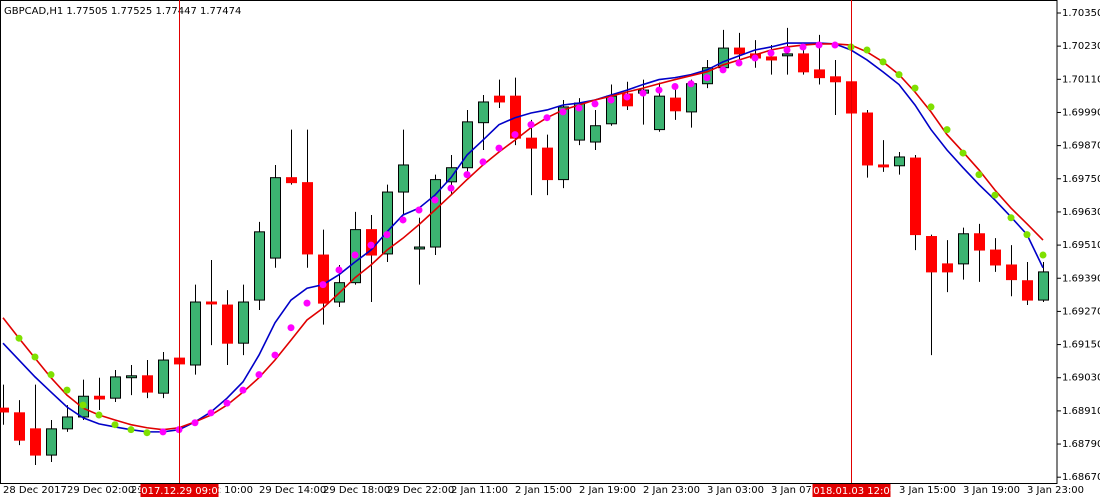 Image resolution: width=1100 pixels, height=500 pixels. What do you see at coordinates (1055, 490) in the screenshot?
I see `x-tick-label: 3 Jan 23:00` at bounding box center [1055, 490].